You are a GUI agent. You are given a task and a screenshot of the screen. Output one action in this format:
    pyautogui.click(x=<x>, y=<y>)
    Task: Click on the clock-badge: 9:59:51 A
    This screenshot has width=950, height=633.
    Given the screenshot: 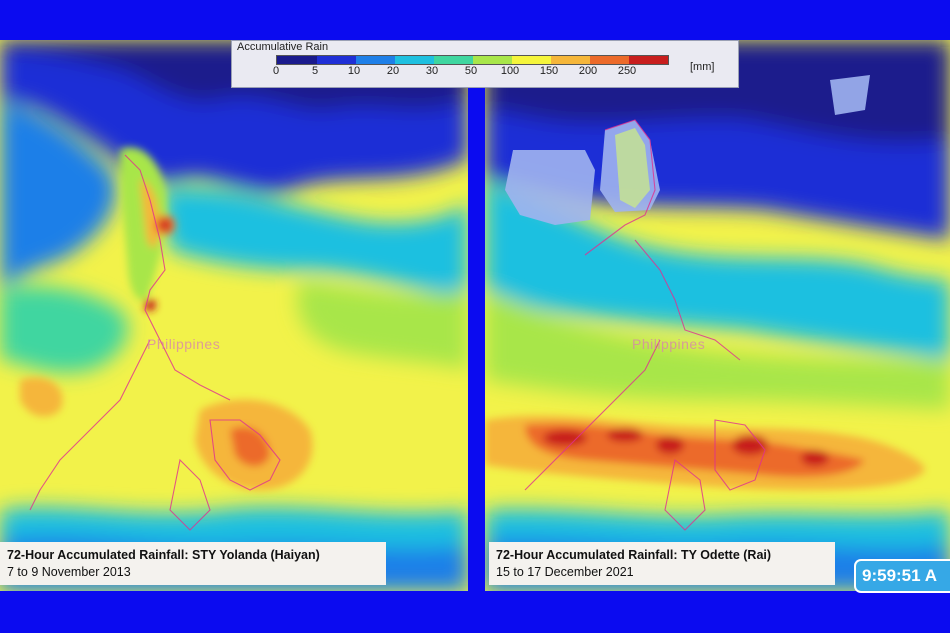 What is the action you would take?
    pyautogui.click(x=902, y=576)
    